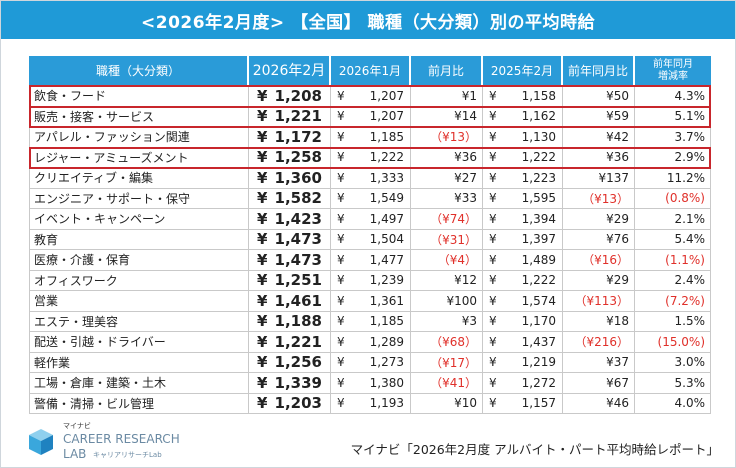 The width and height of the screenshot is (736, 468). I want to click on job-category: クリエイティブ・編集, so click(139, 178).